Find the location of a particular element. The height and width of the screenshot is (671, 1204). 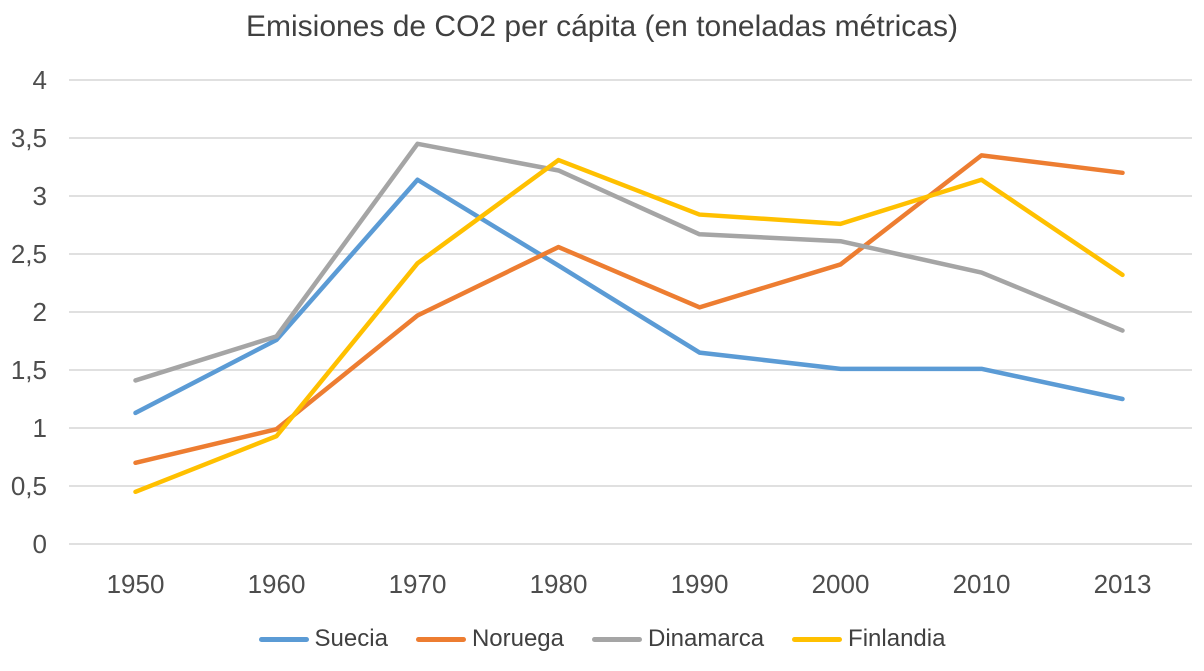

x-axis-tick-label: 2013 is located at coordinates (1123, 584).